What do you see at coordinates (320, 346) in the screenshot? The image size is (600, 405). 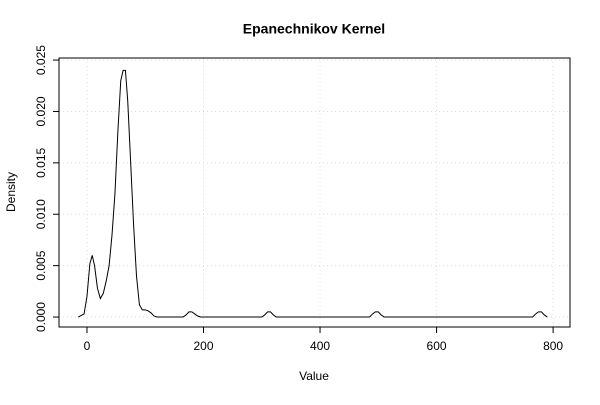 I see `x-tick-label: 400` at bounding box center [320, 346].